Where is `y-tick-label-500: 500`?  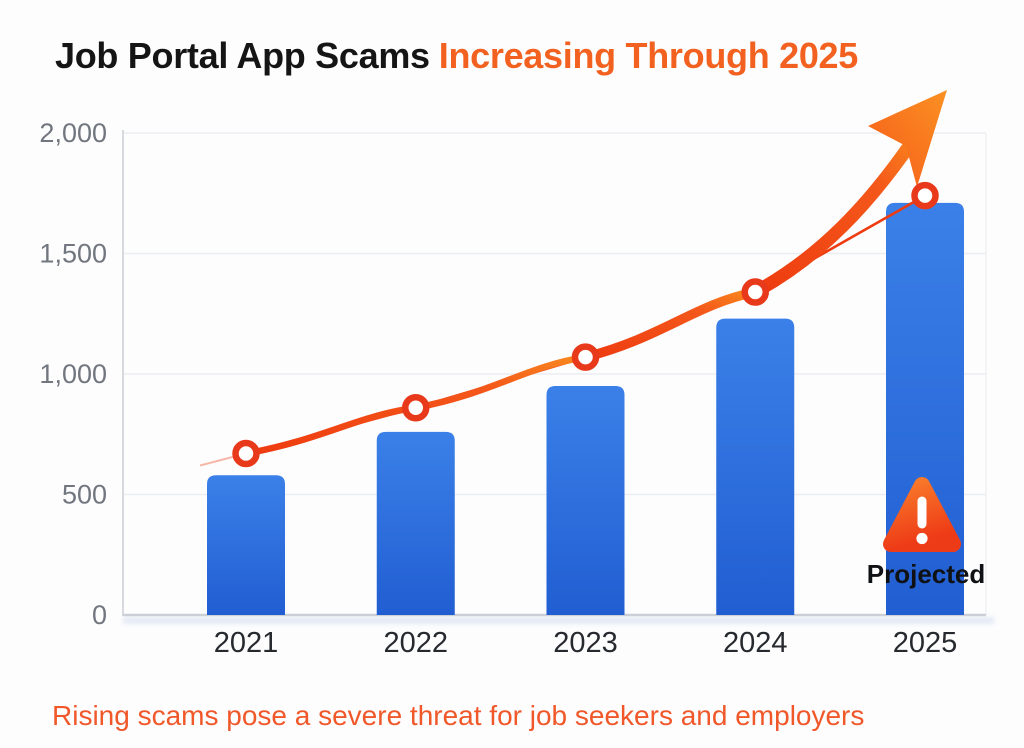 y-tick-label-500: 500 is located at coordinates (84, 495).